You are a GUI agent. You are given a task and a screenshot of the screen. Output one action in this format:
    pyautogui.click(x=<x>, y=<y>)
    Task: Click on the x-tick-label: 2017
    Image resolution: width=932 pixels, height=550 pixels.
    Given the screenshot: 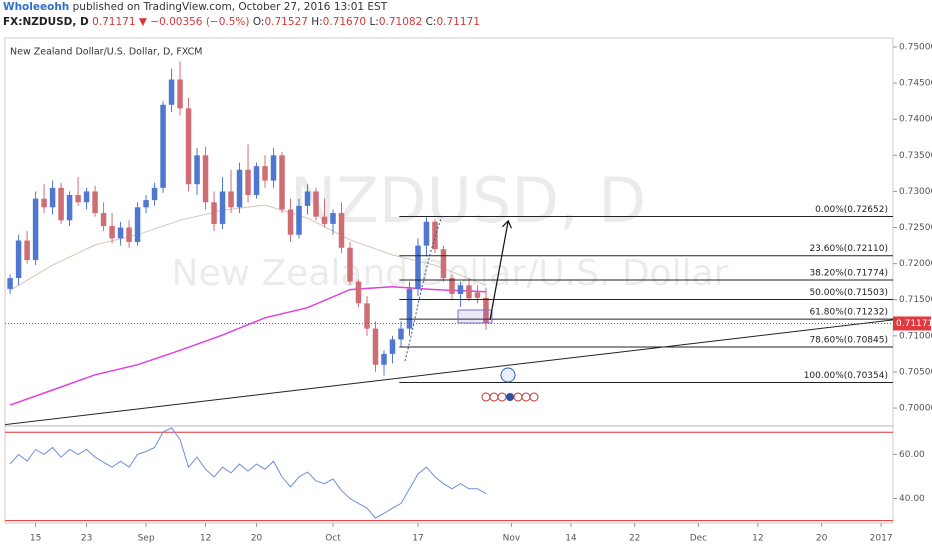 What is the action you would take?
    pyautogui.click(x=881, y=539)
    